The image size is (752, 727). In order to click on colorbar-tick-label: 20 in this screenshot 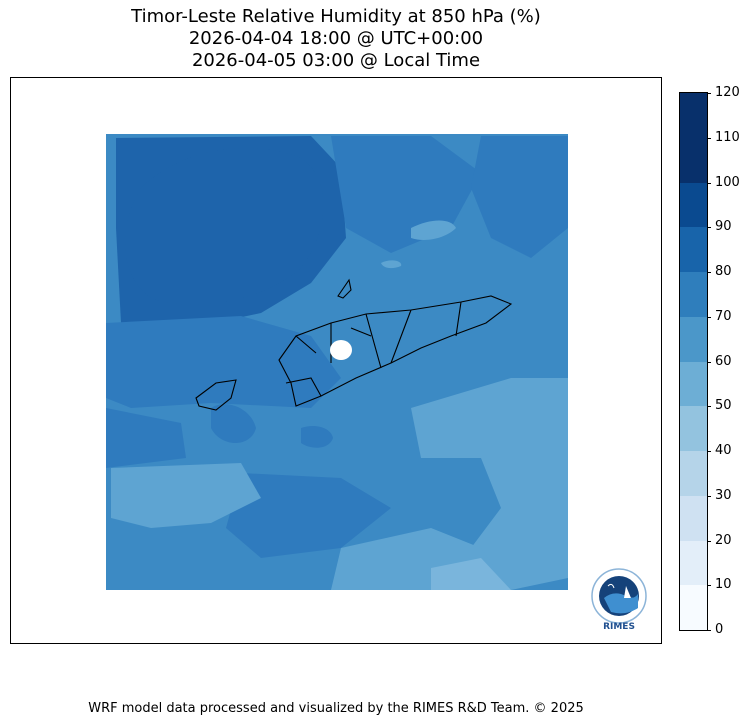, I will do `click(719, 540)`.